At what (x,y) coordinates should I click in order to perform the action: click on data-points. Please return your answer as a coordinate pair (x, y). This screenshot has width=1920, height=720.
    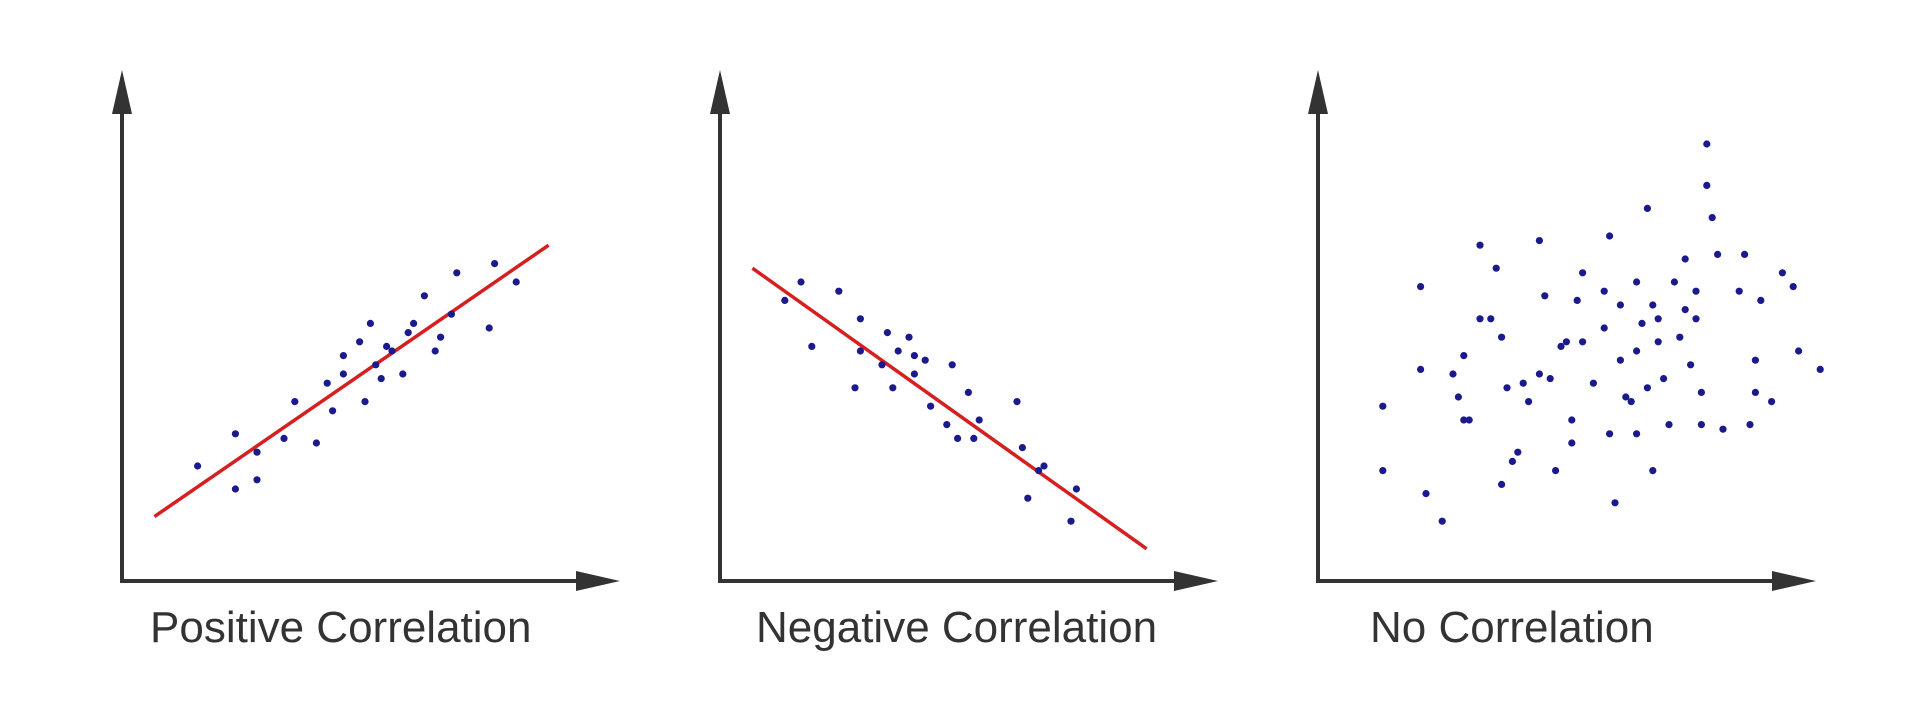
    Looking at the image, I should click on (930, 401).